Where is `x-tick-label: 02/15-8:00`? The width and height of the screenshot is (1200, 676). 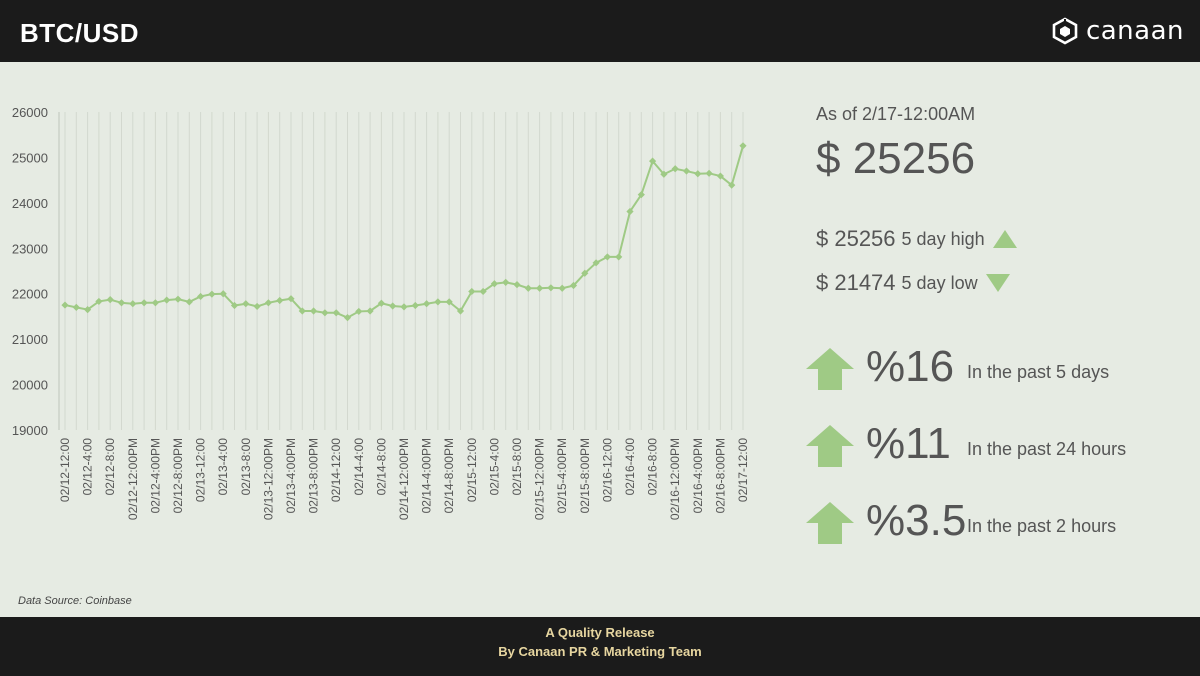 x-tick-label: 02/15-8:00 is located at coordinates (517, 467).